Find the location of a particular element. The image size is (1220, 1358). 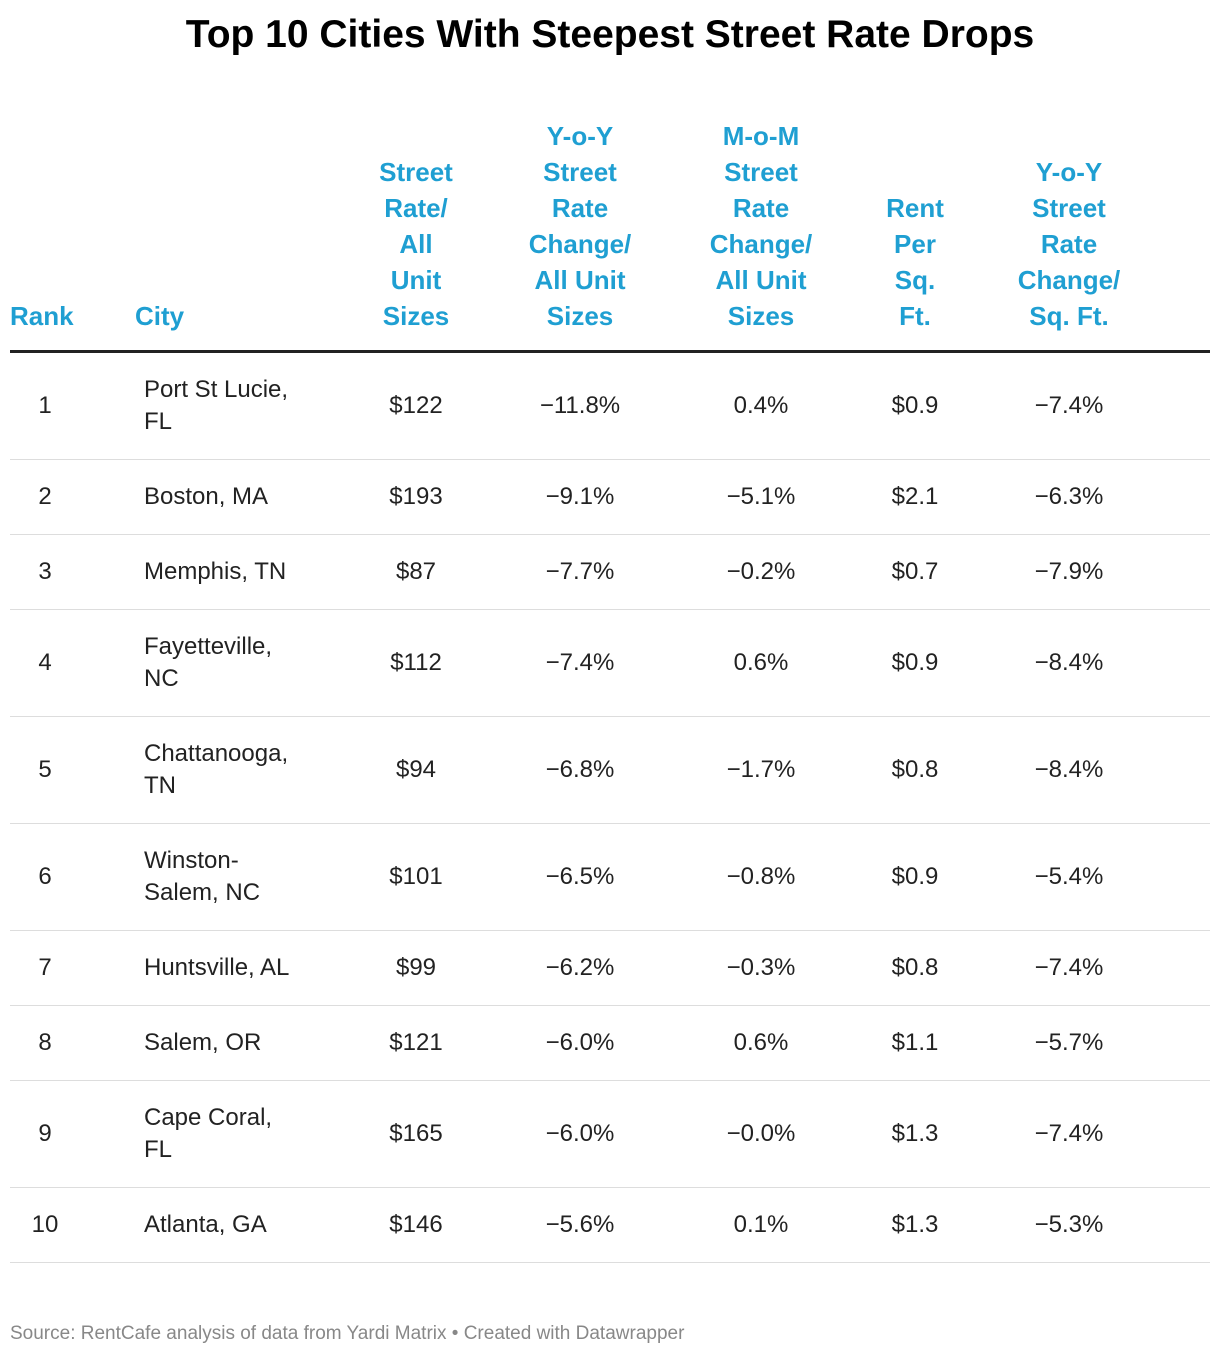

column-header: M-o-M Street Rate Change/ All Unit Sizes is located at coordinates (761, 235).